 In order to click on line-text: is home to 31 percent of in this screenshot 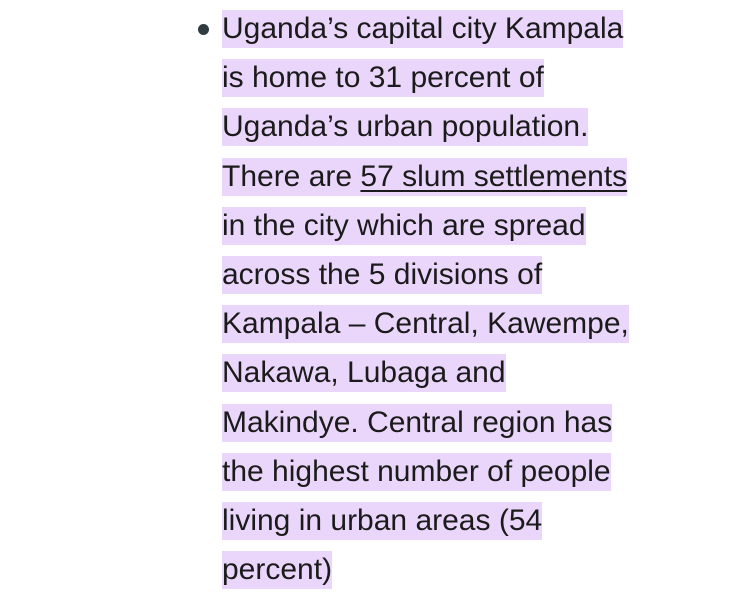, I will do `click(383, 78)`.